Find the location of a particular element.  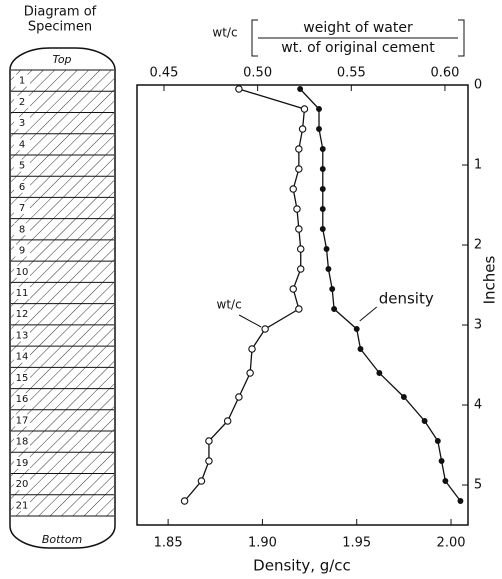

y-tick-label: 4 is located at coordinates (478, 405).